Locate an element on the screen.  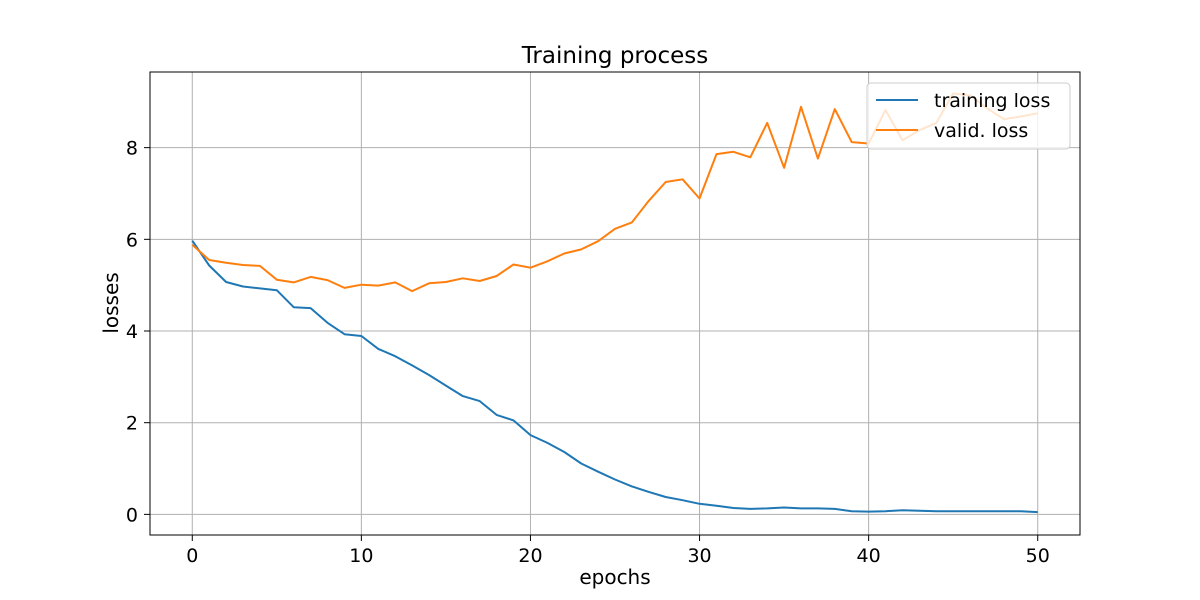
x-tick-label: 10 is located at coordinates (361, 556).